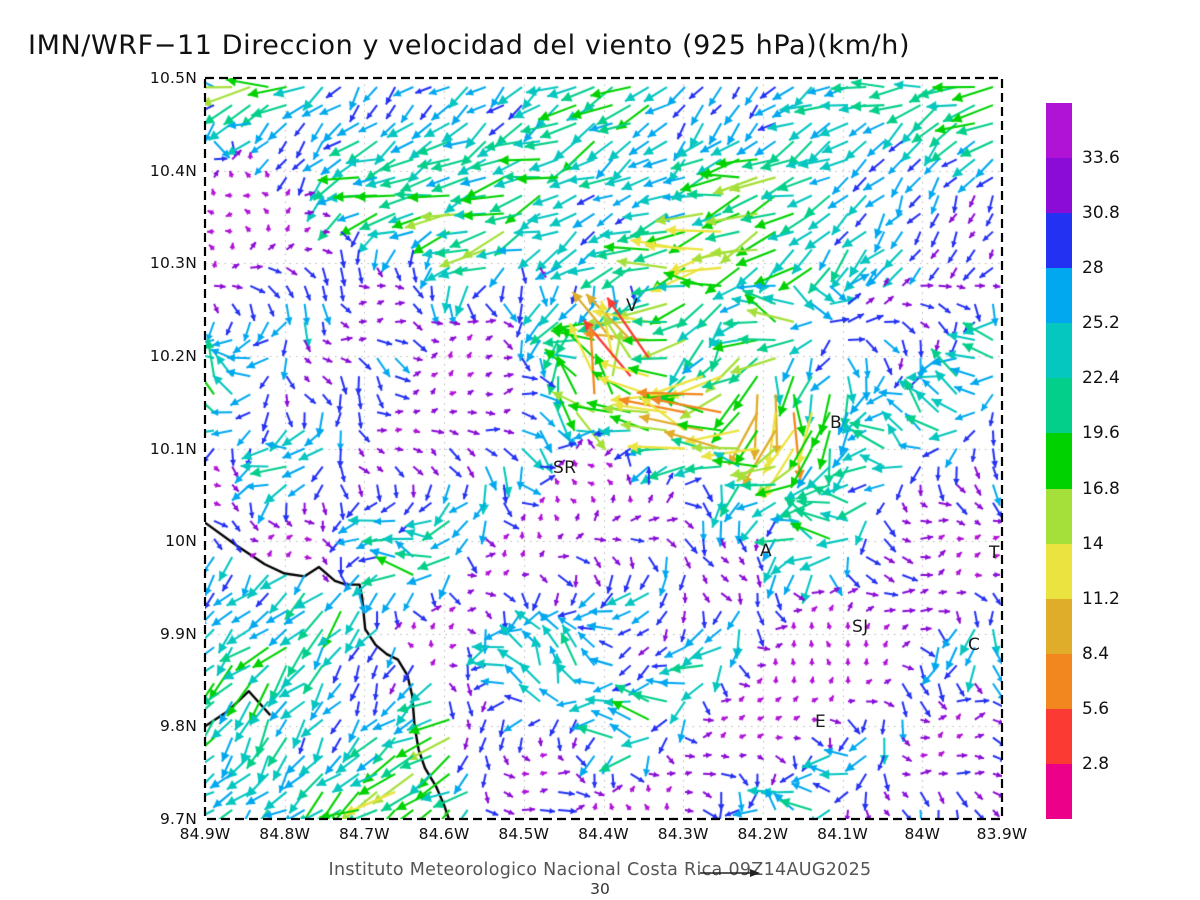 The image size is (1200, 900). I want to click on y-axis-tick-10-4N: 10.4N, so click(173, 170).